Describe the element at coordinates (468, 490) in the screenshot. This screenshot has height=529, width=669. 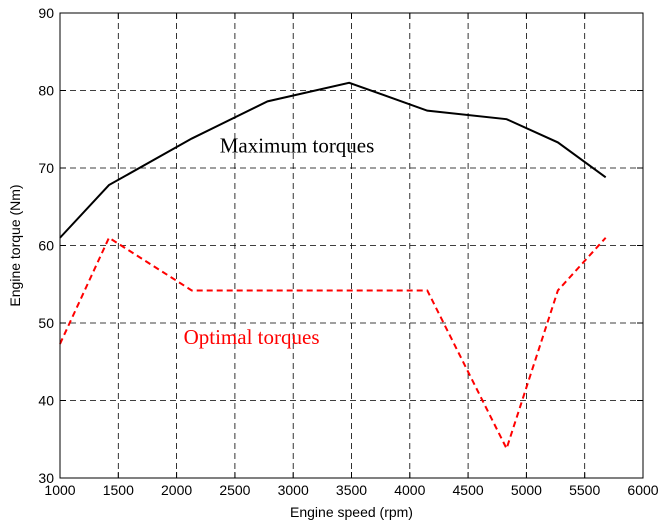
I see `x-tick-label: 4500` at that location.